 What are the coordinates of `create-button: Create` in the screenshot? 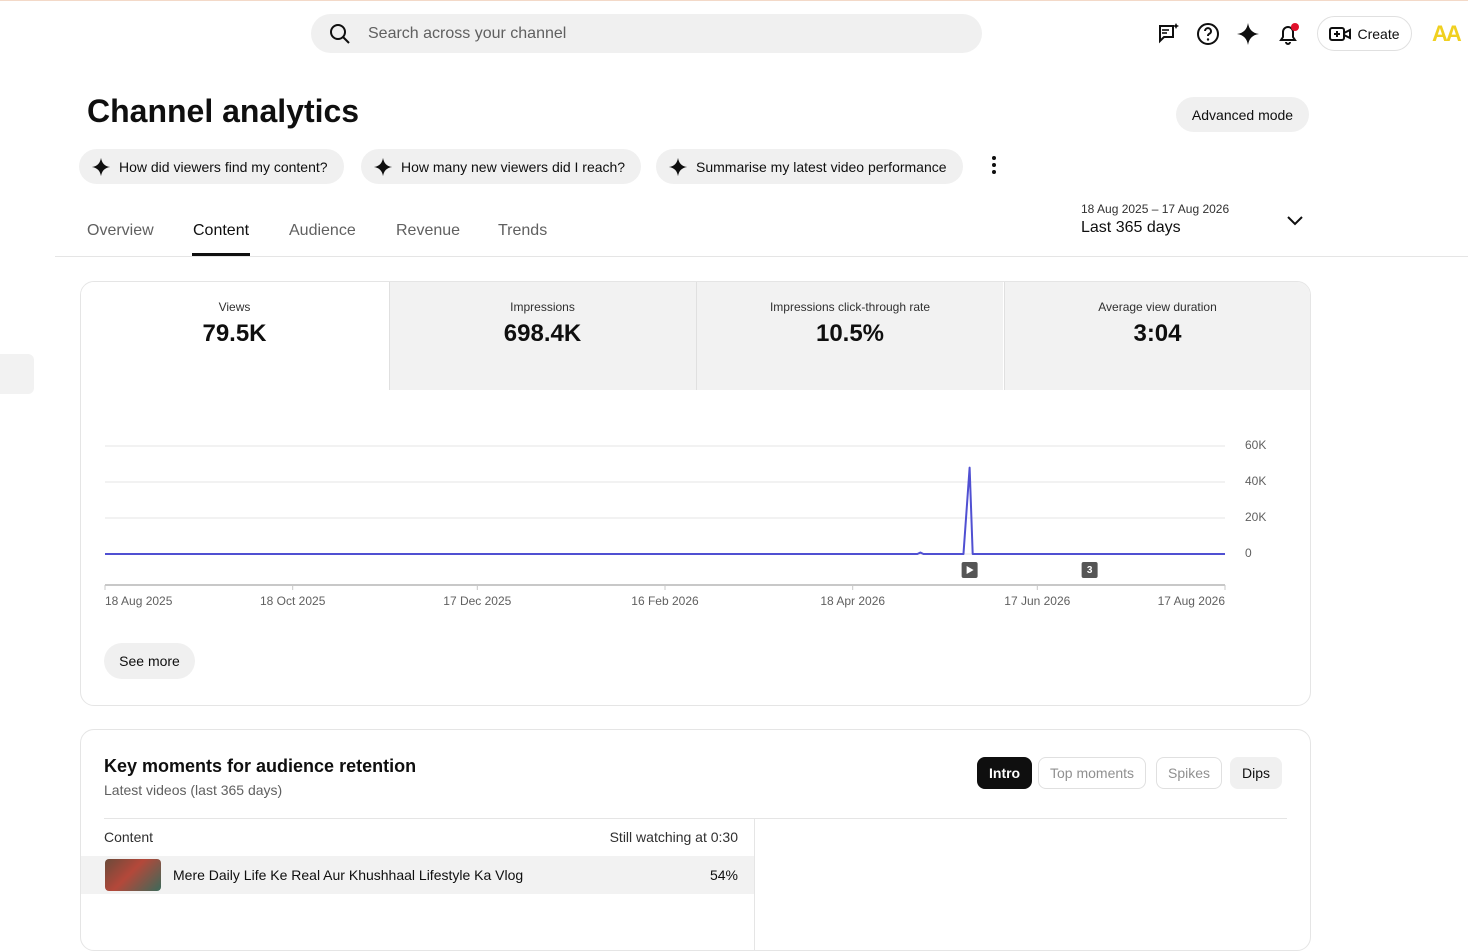 It's located at (1364, 33).